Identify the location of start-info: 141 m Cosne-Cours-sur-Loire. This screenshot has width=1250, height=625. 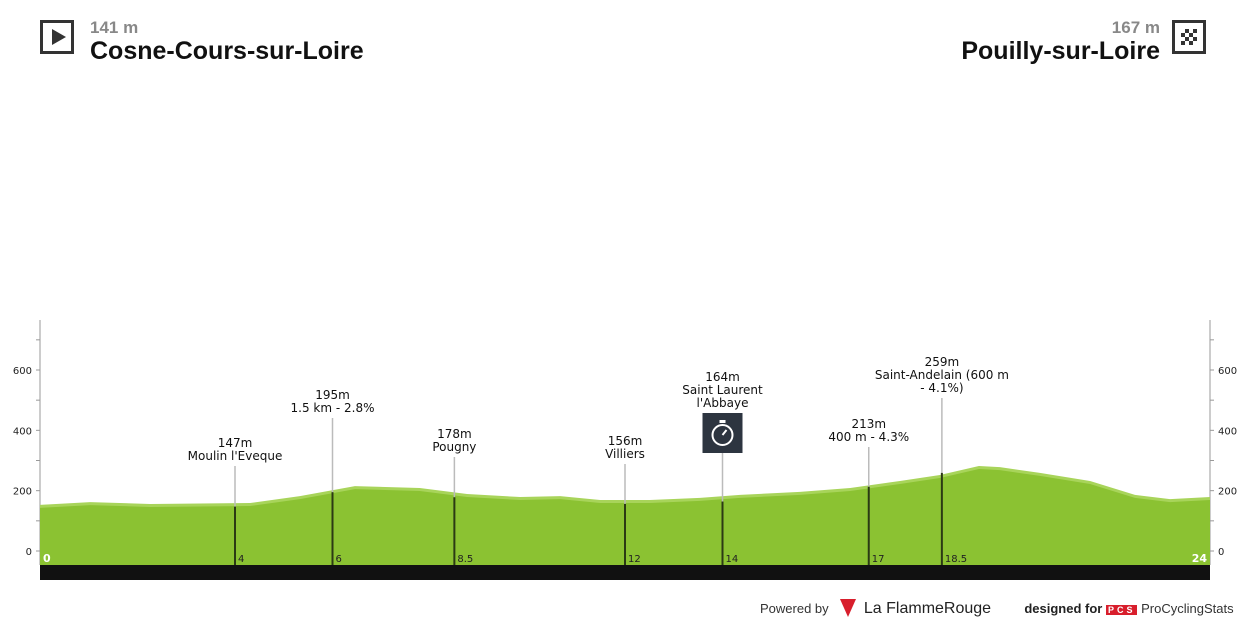
(227, 41).